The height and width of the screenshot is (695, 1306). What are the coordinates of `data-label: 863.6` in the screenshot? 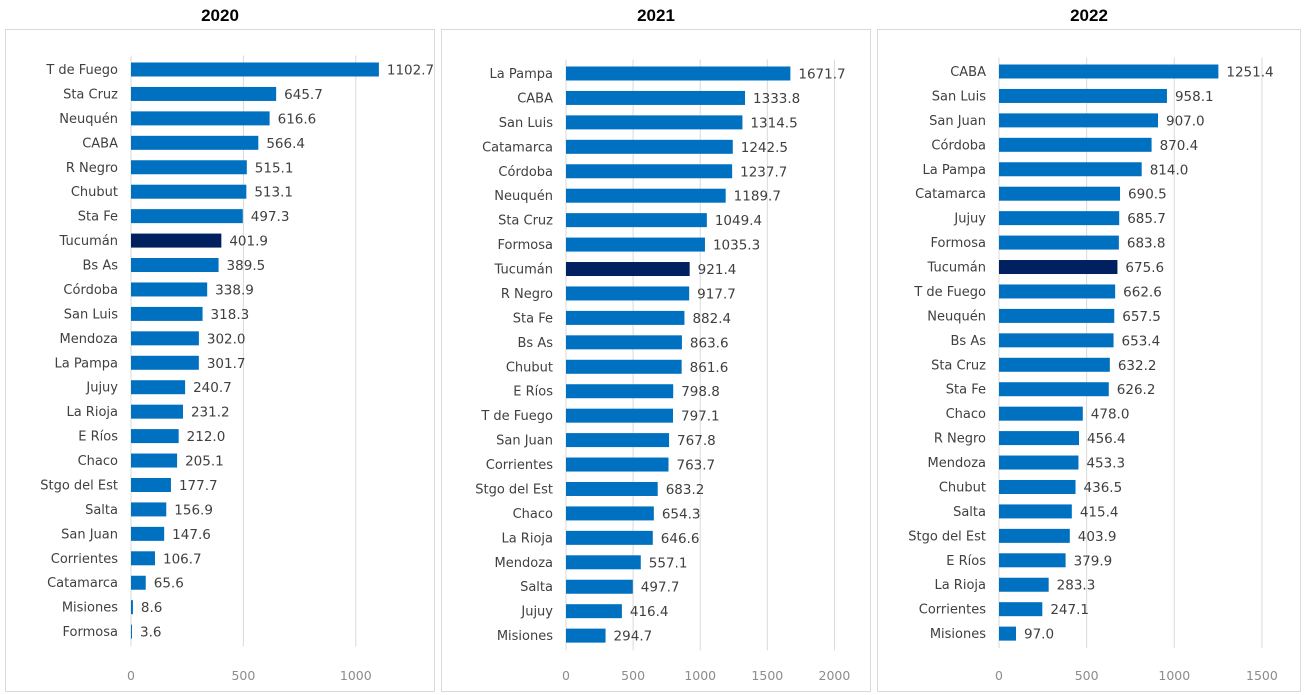 It's located at (709, 343).